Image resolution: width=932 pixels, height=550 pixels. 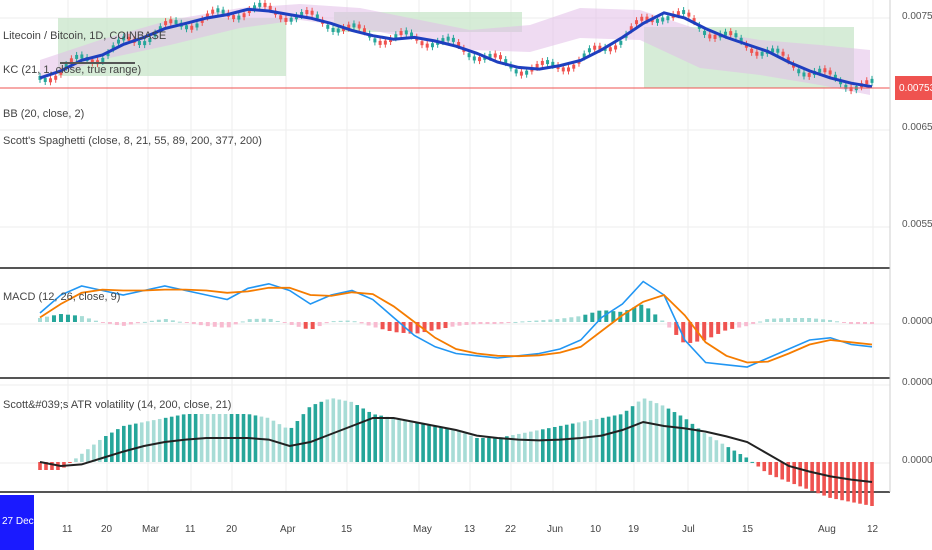 I want to click on atr-line, so click(x=456, y=450).